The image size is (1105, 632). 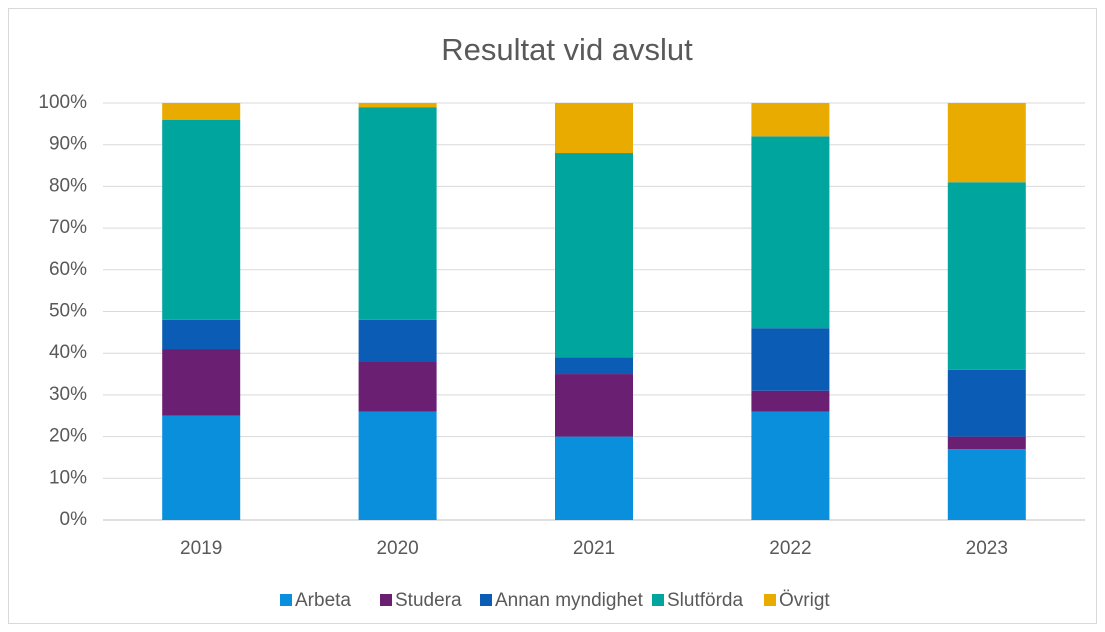 What do you see at coordinates (68, 269) in the screenshot?
I see `y-tick-label: 60%` at bounding box center [68, 269].